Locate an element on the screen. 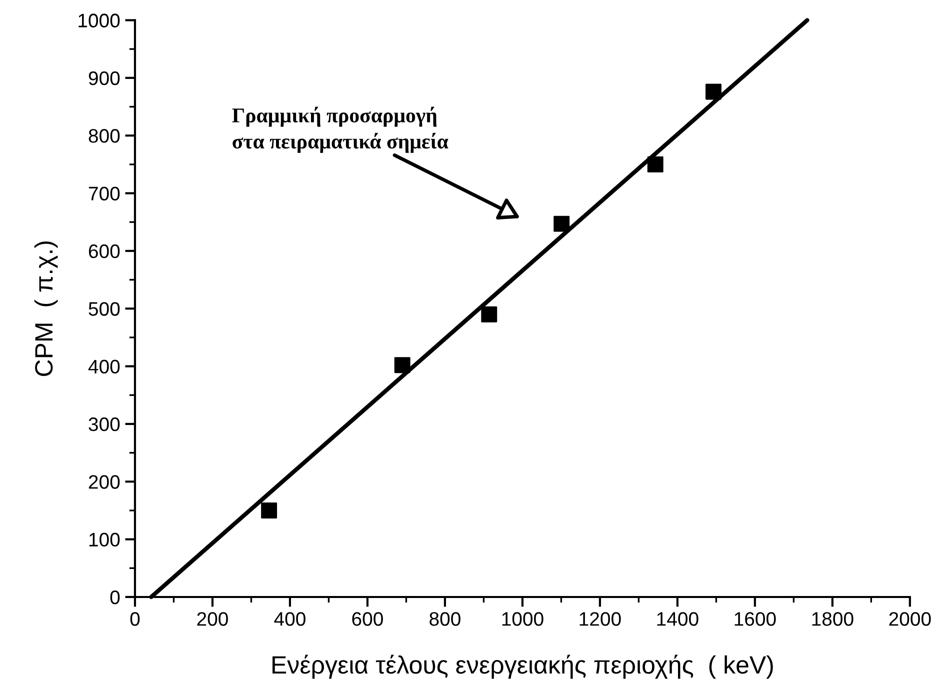 This screenshot has width=940, height=697. y-tick-label: 900 is located at coordinates (104, 78).